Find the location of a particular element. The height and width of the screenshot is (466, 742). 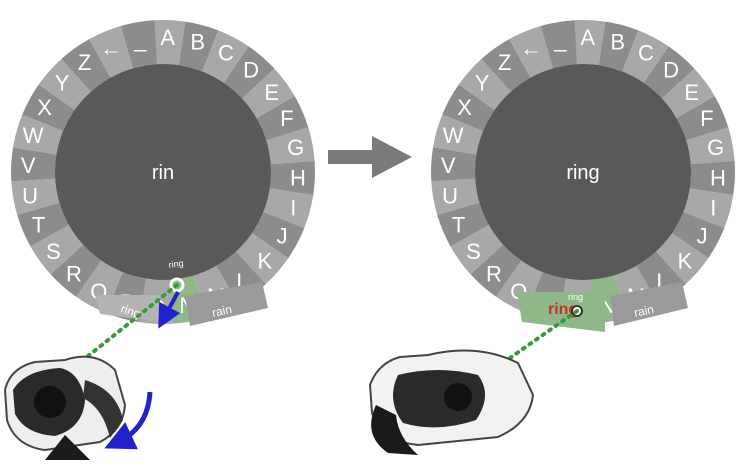

left-key-label-10: J is located at coordinates (282, 236).